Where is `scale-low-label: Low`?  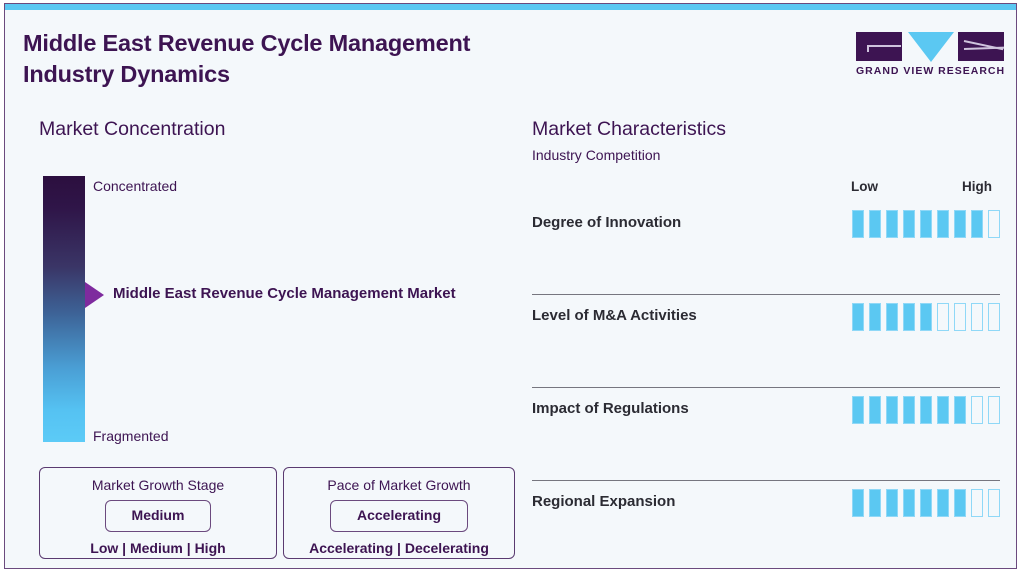 scale-low-label: Low is located at coordinates (864, 186).